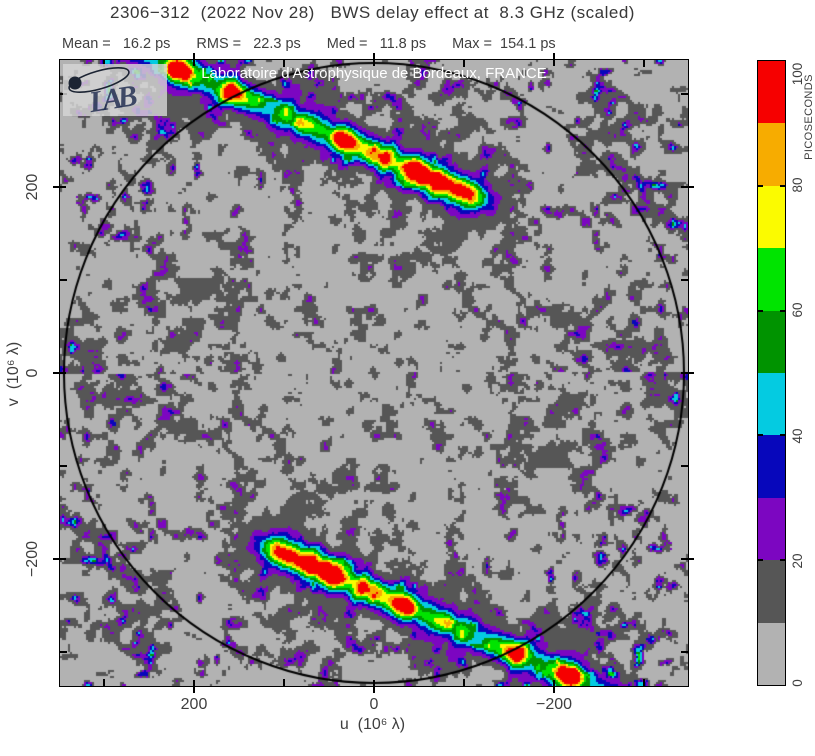 This screenshot has height=756, width=815. I want to click on colorbar-tick-label: 0, so click(797, 683).